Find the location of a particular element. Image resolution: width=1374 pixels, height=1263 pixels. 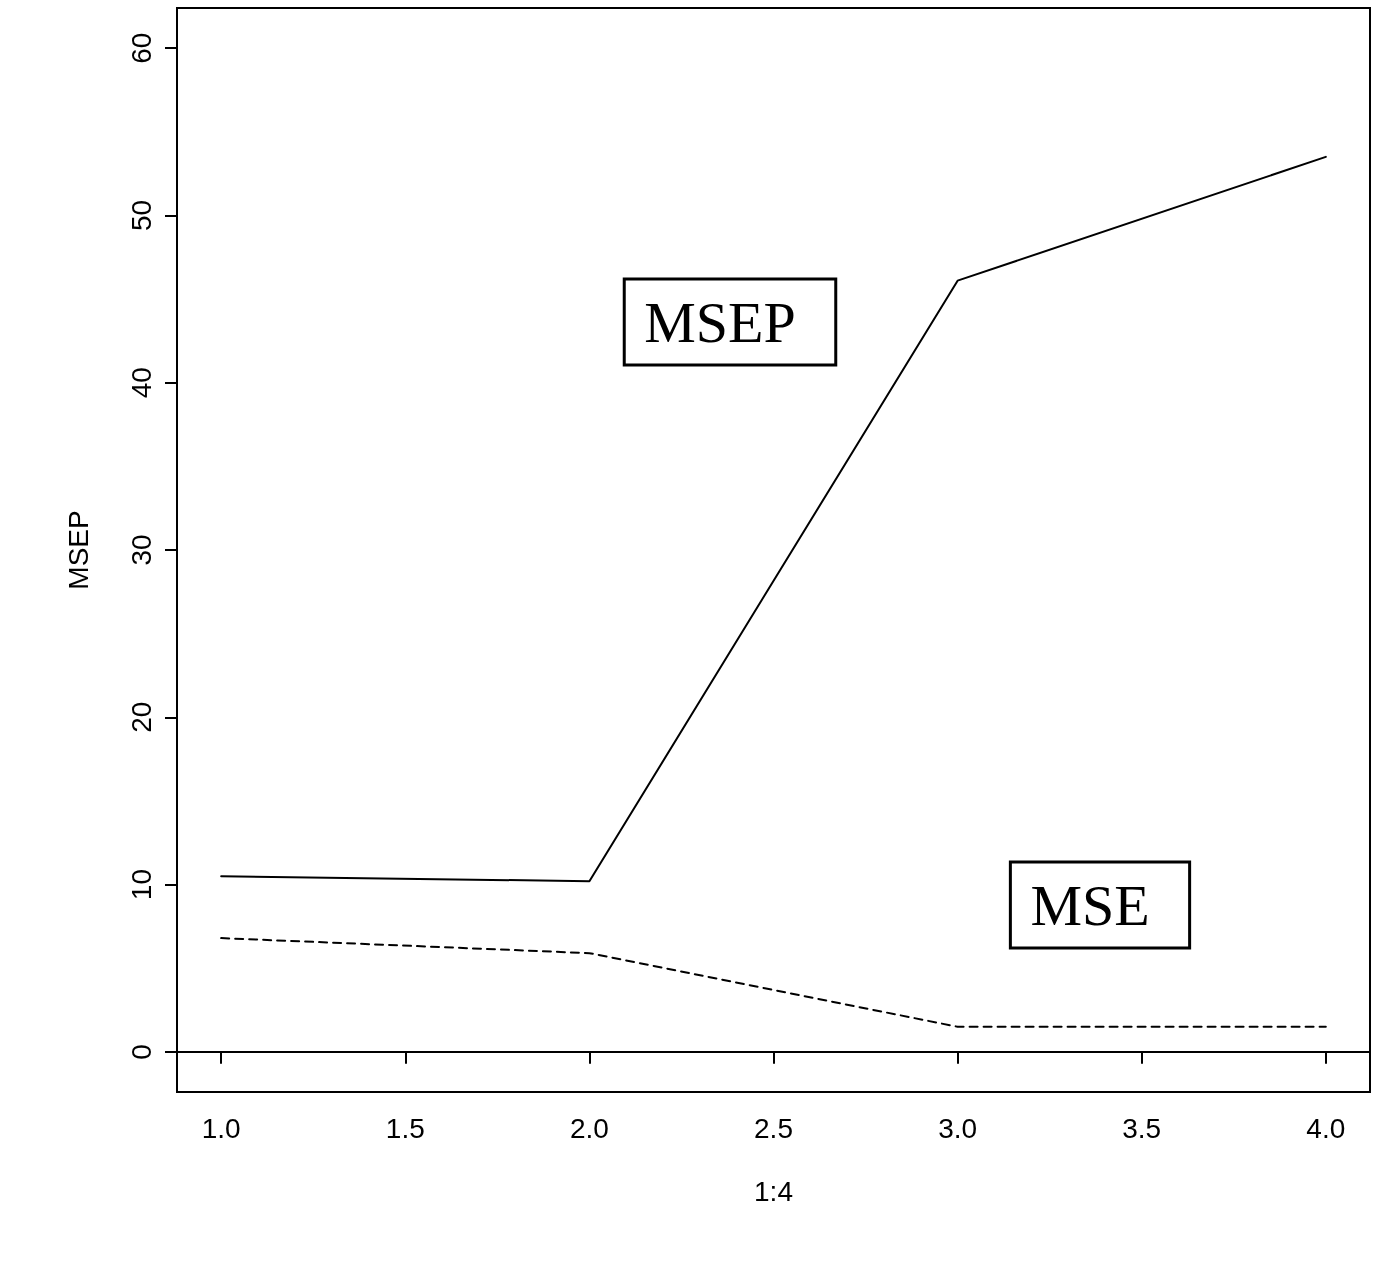

y-axis-title: MSEP is located at coordinates (78, 550).